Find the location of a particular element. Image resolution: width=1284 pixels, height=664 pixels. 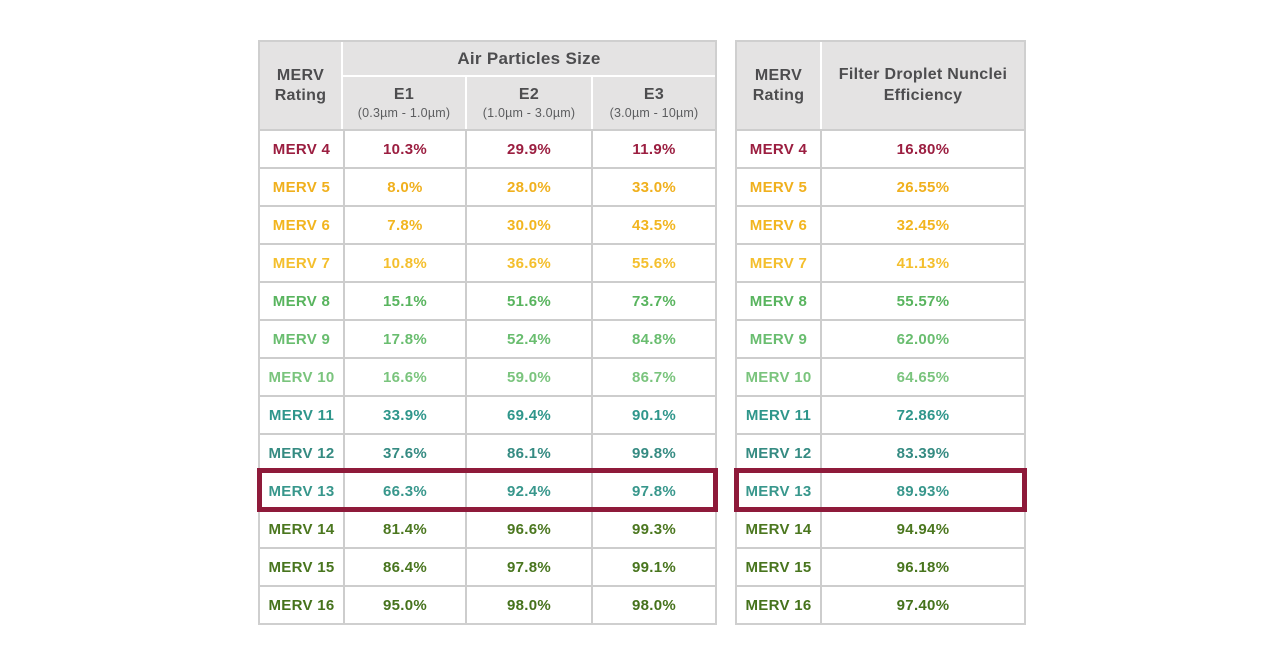

value-cell: 97.8% is located at coordinates (653, 491).